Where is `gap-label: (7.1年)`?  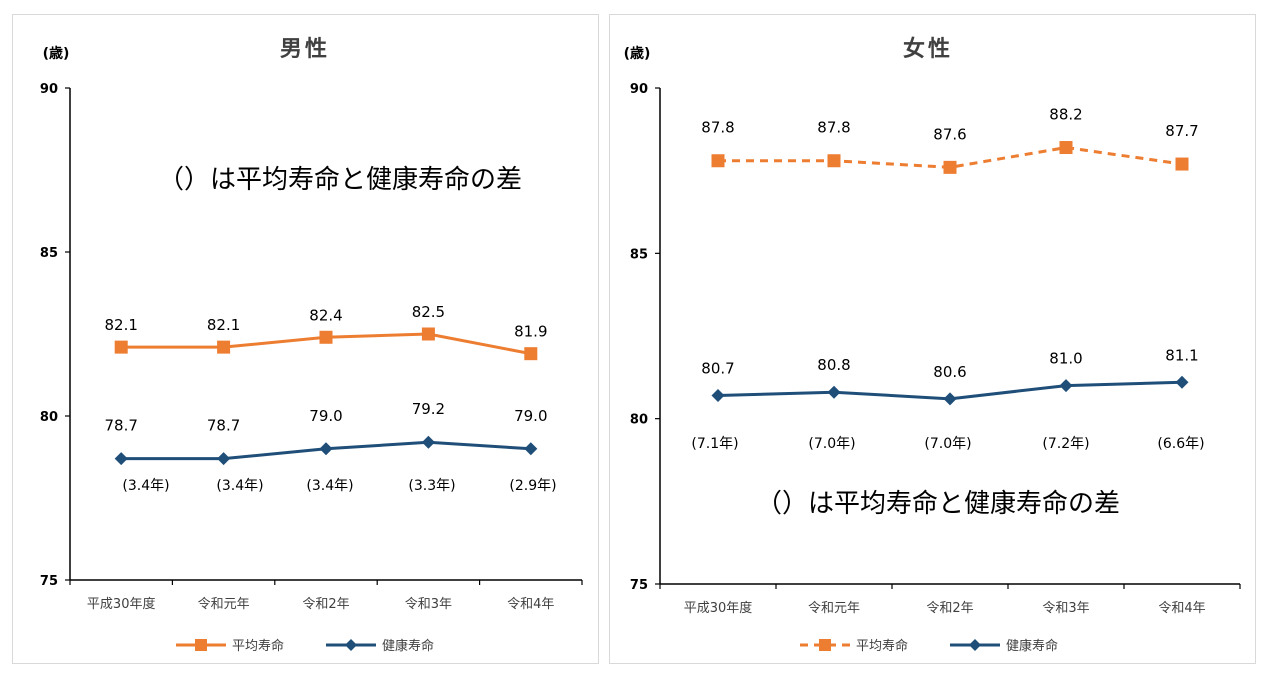 gap-label: (7.1年) is located at coordinates (714, 444).